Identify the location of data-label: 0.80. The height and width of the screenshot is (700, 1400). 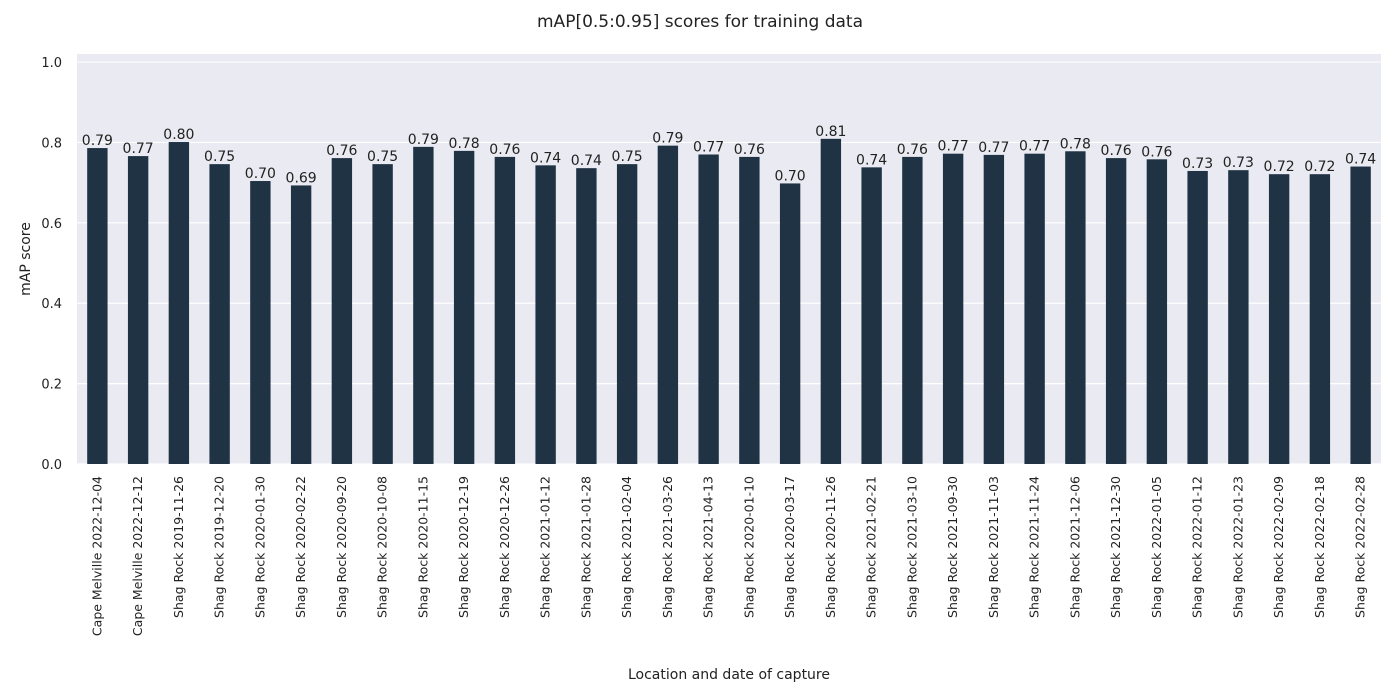
(178, 135).